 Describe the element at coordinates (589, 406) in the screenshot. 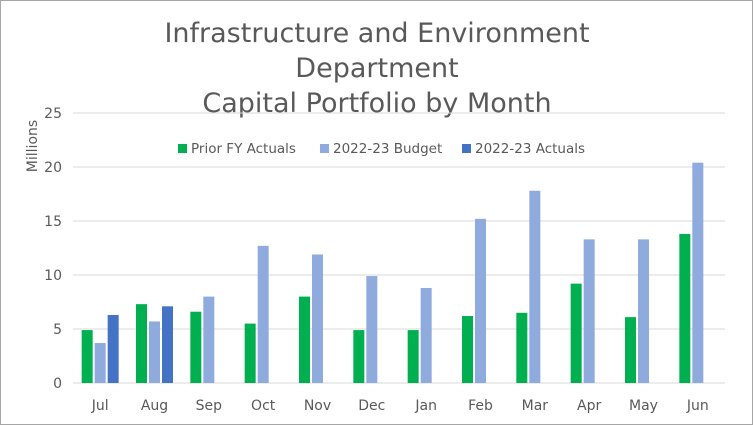

I see `x-tick-label: Apr` at that location.